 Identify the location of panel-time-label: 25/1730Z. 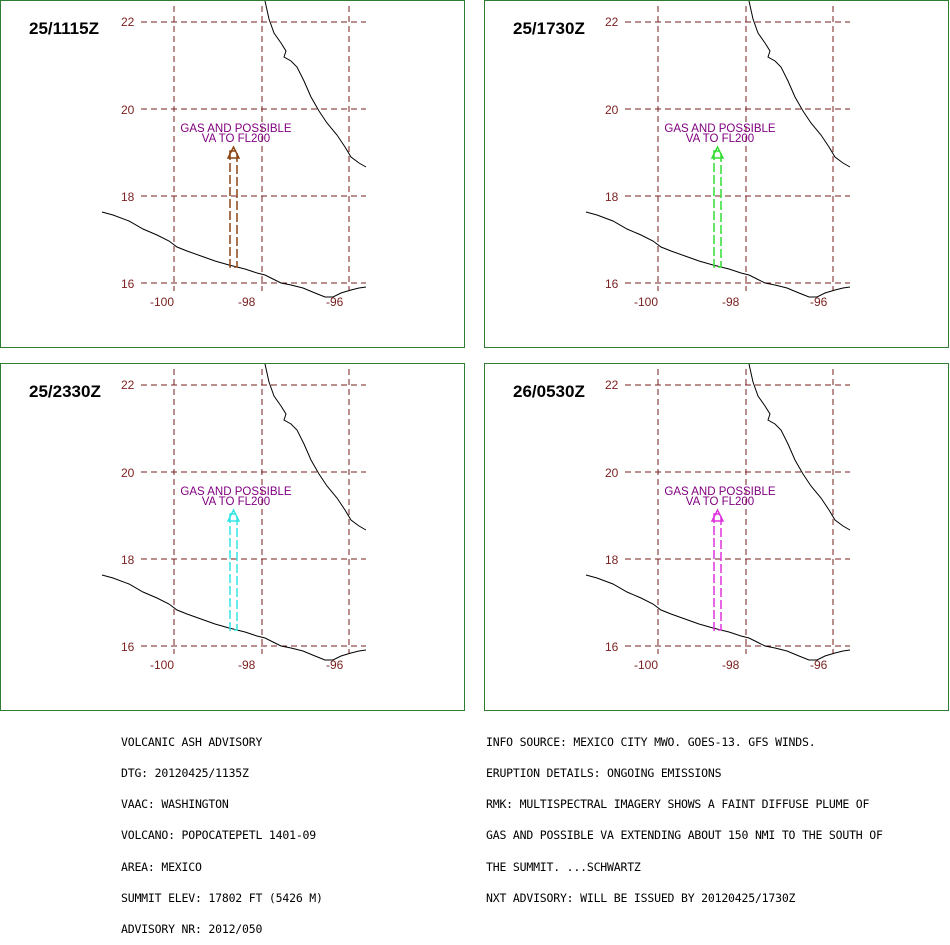
(549, 28).